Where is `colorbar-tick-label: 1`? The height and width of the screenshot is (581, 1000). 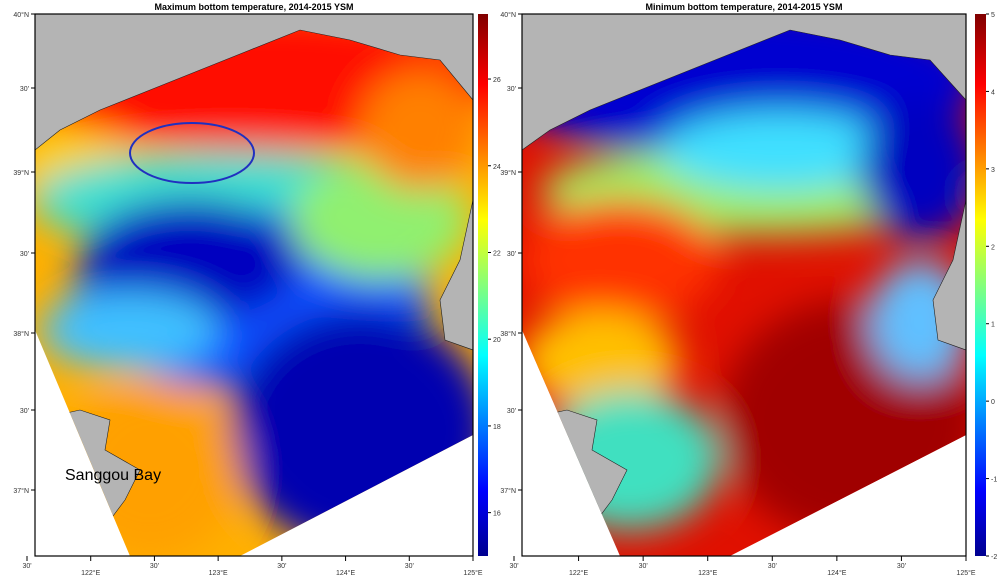
colorbar-tick-label: 1 is located at coordinates (993, 325).